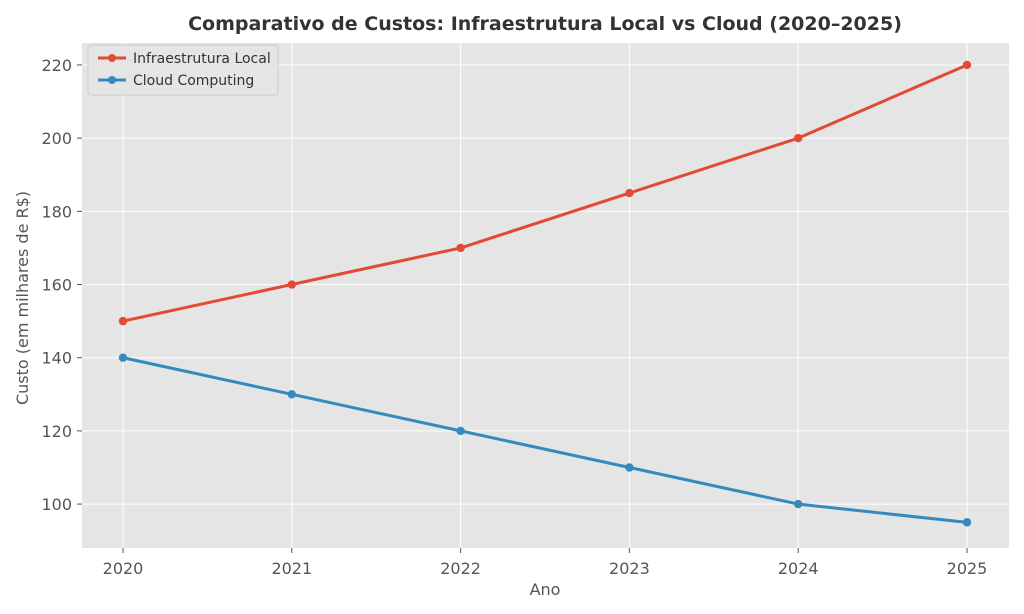  Describe the element at coordinates (798, 504) in the screenshot. I see `data-point-cloud-computing-2024` at that location.